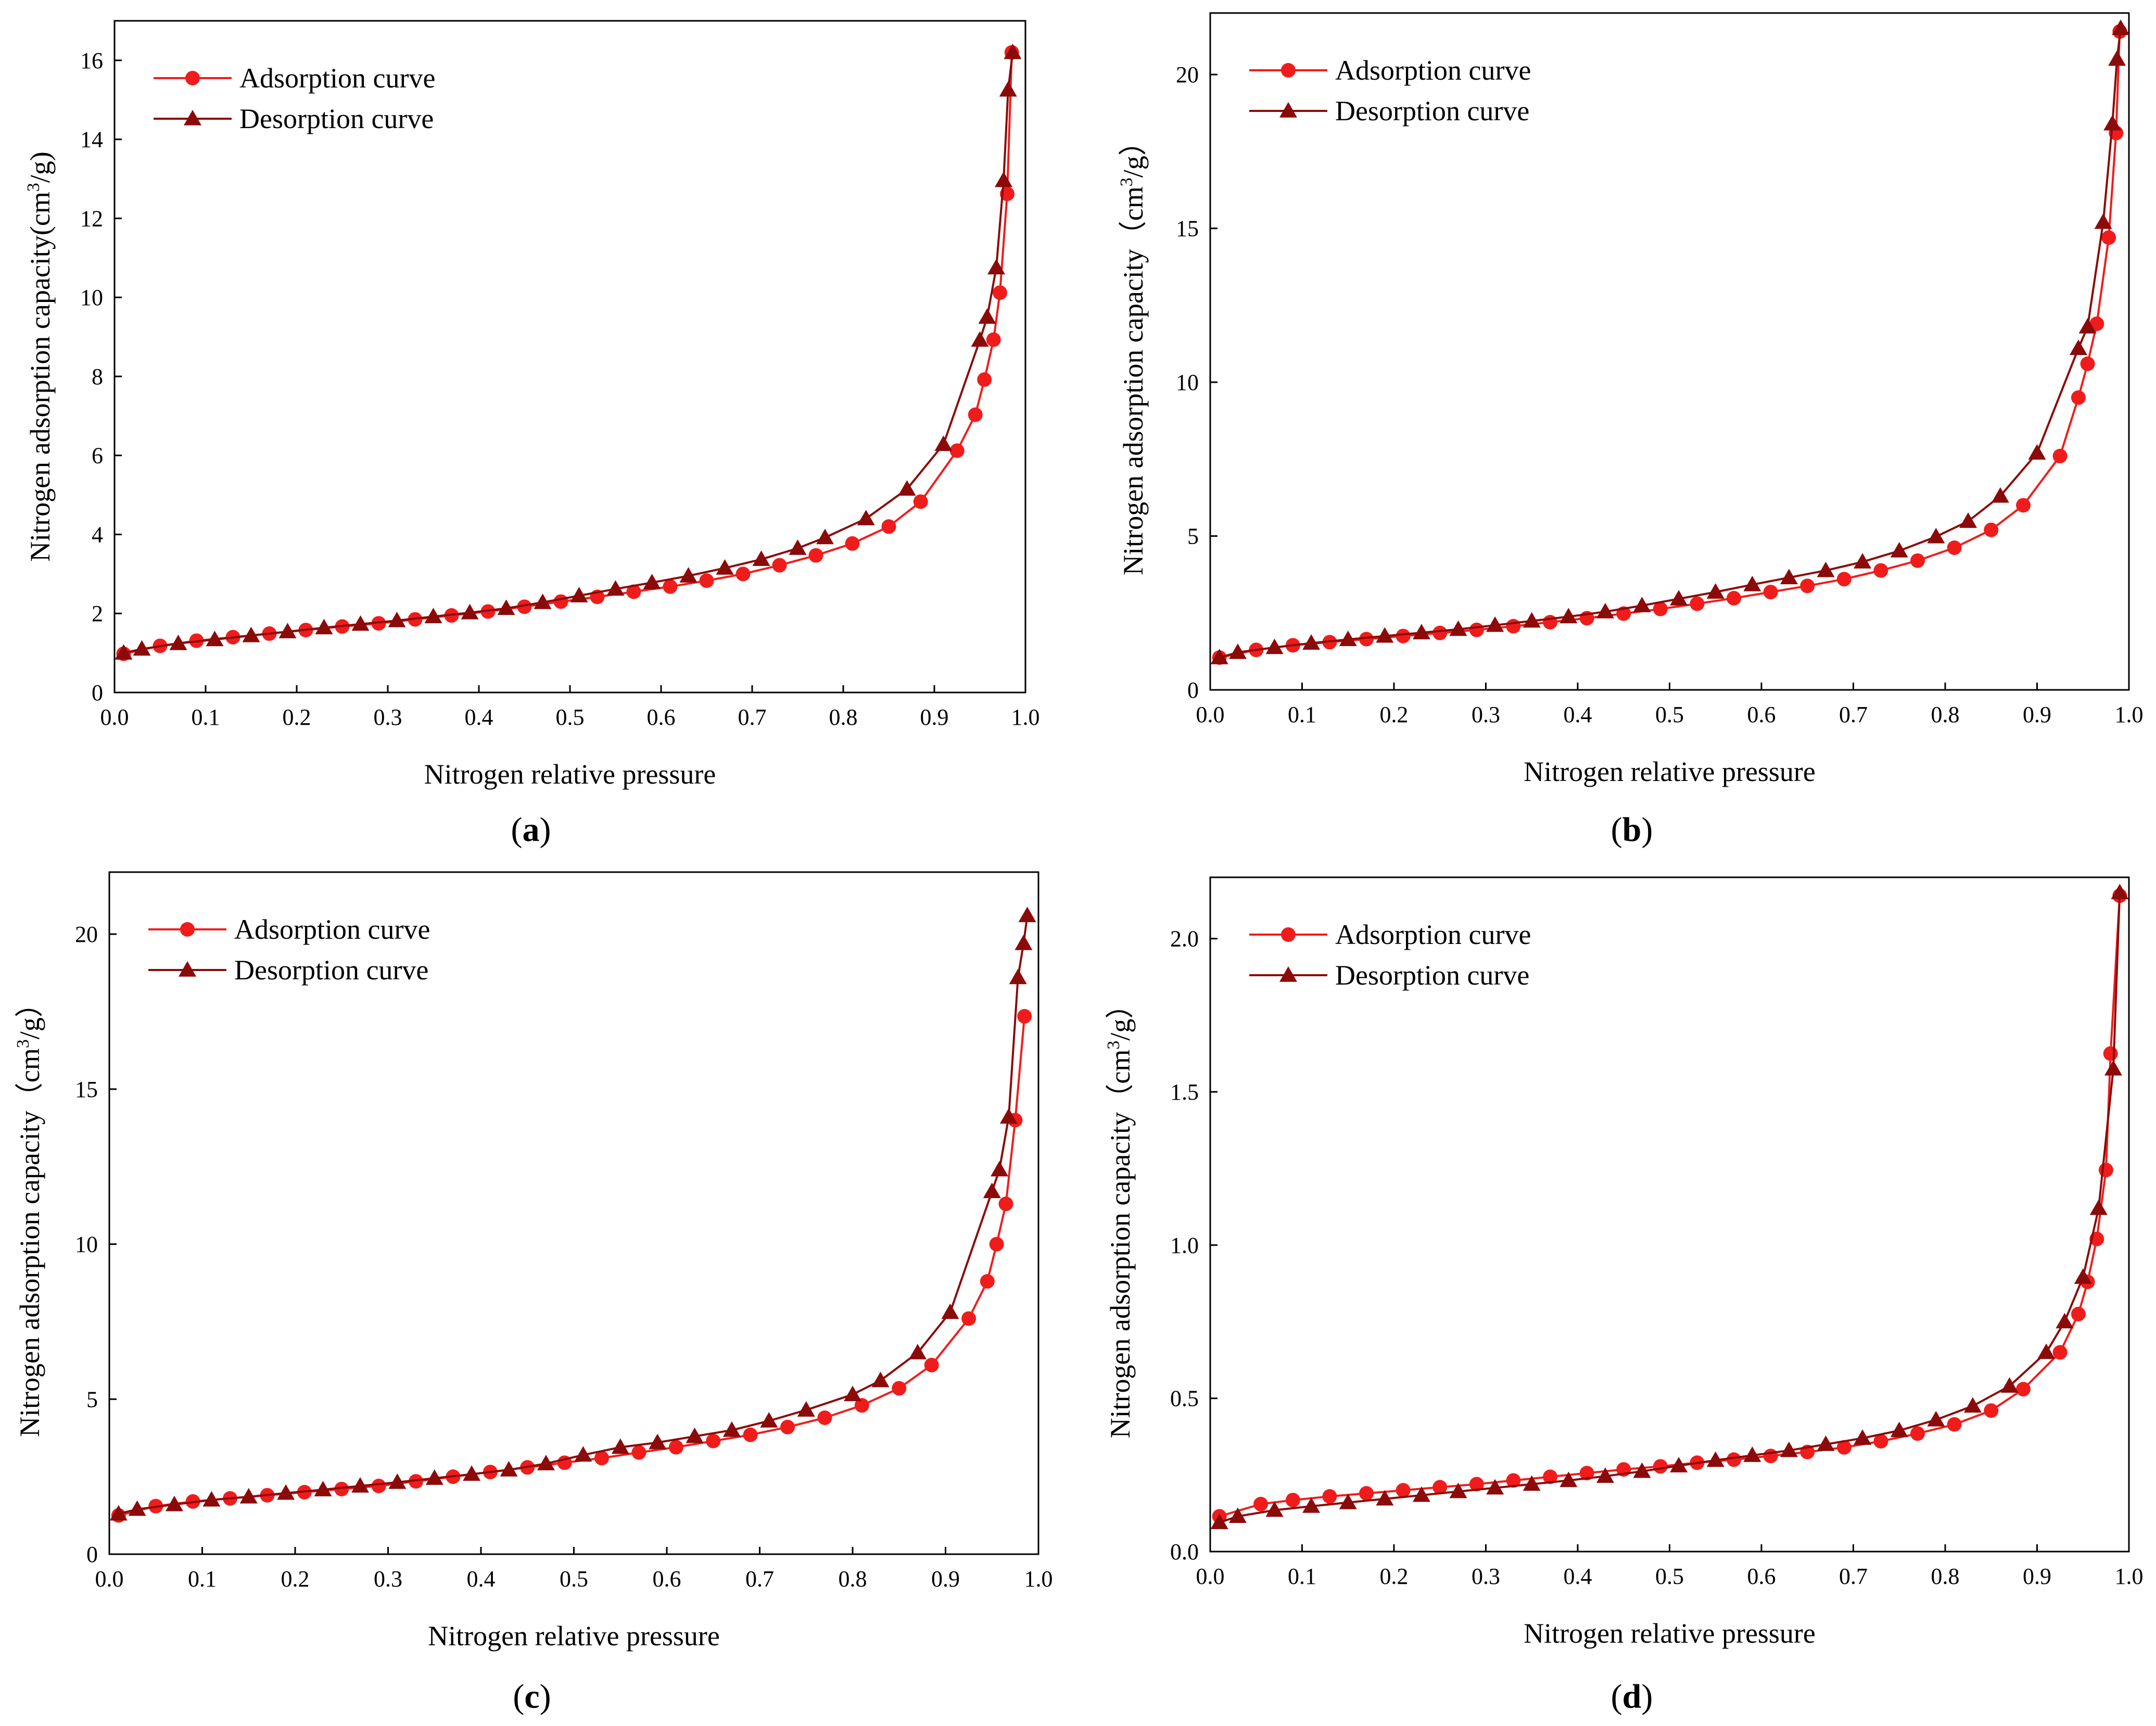 The height and width of the screenshot is (1726, 2156). Describe the element at coordinates (336, 119) in the screenshot. I see `legend-desorption-label: Desorption curve` at that location.